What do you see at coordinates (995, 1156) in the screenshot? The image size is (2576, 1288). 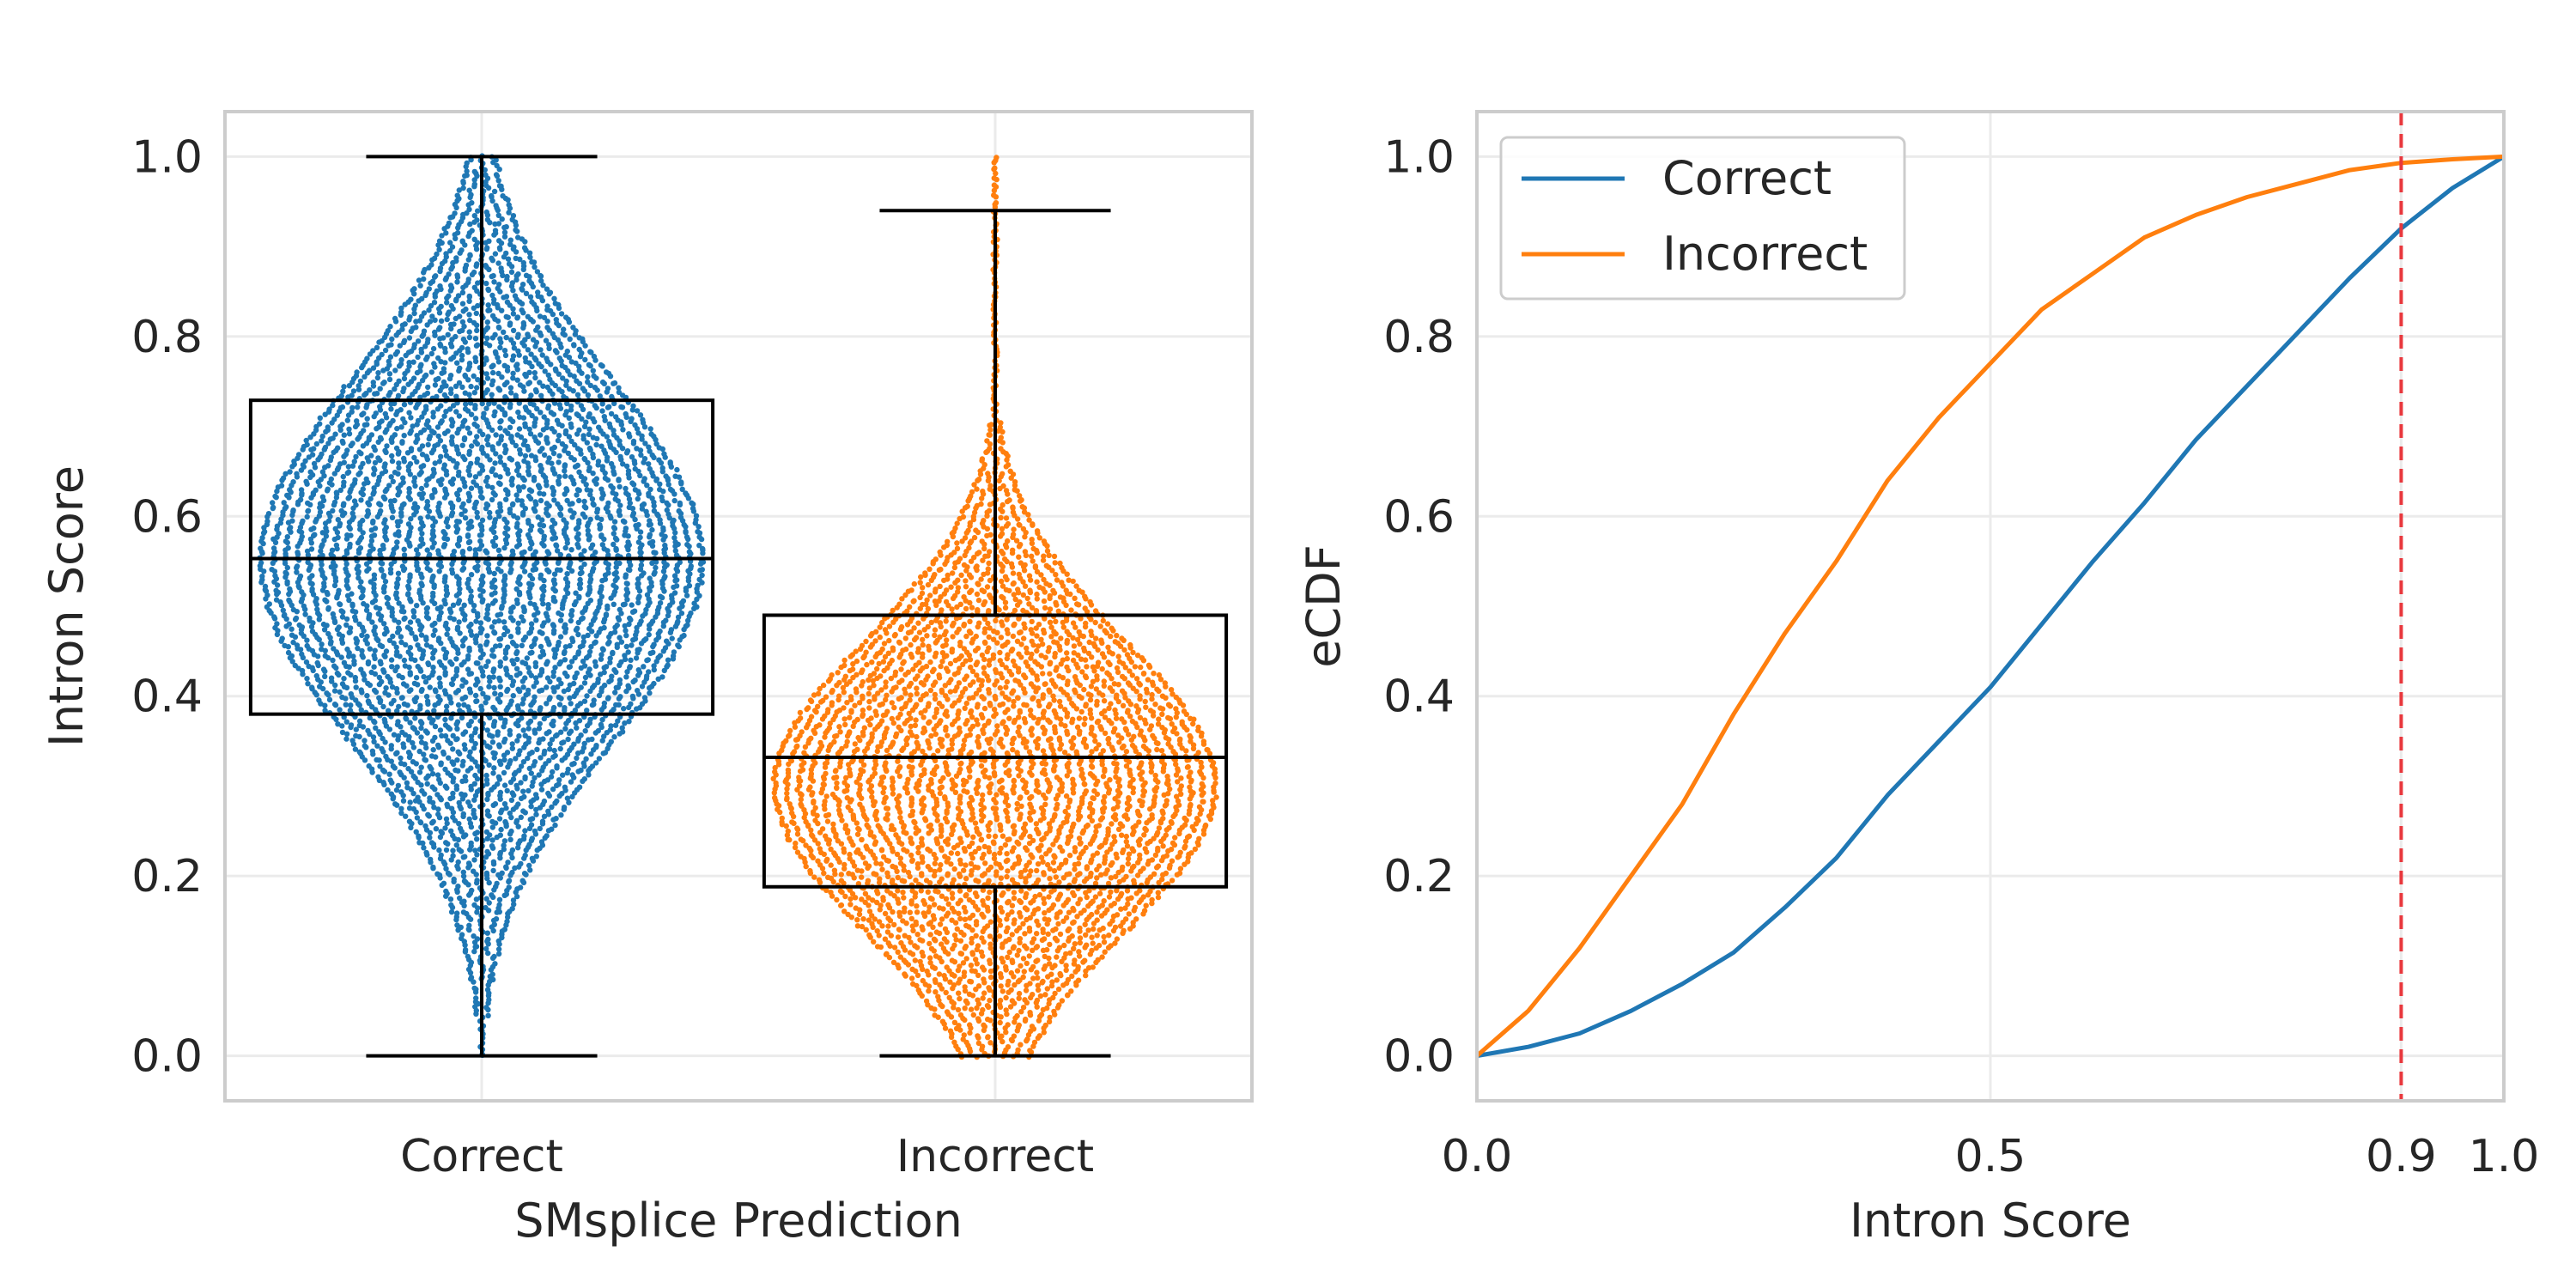 I see `boxswarm-x-tick-label: Incorrect` at bounding box center [995, 1156].